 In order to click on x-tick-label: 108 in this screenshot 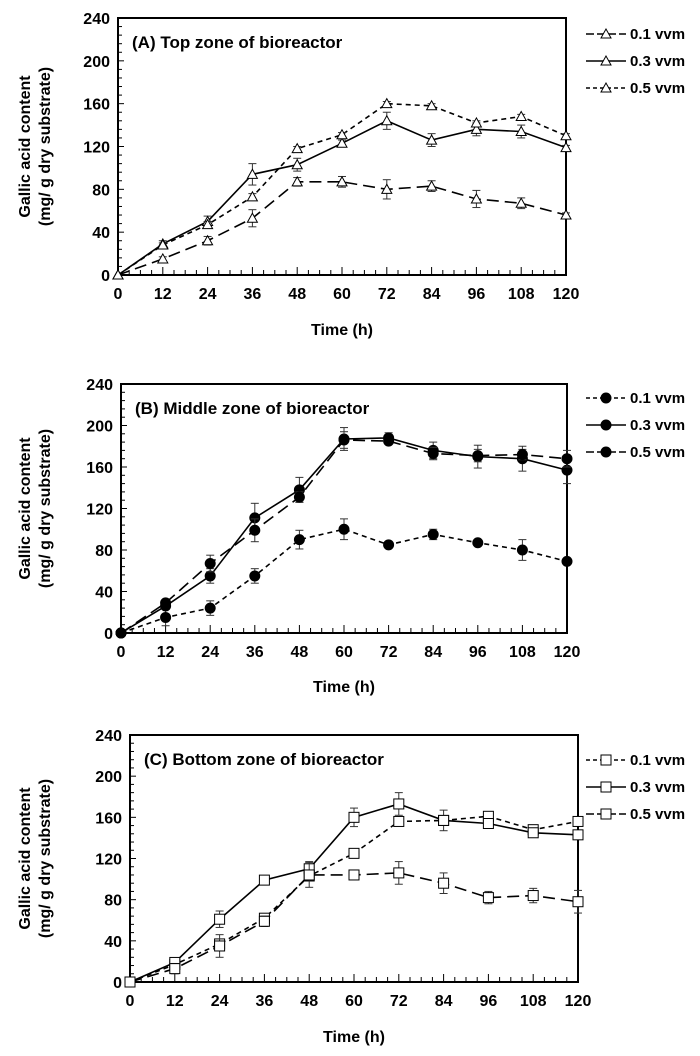, I will do `click(522, 652)`.